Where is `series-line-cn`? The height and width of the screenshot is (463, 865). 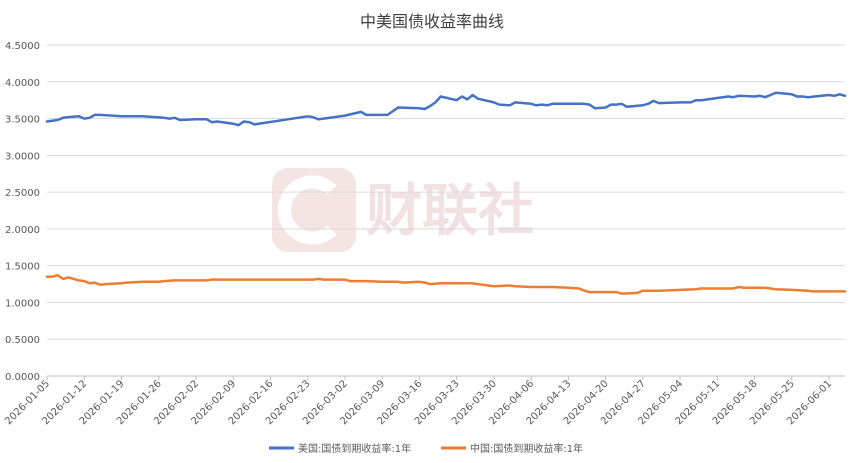 series-line-cn is located at coordinates (446, 284).